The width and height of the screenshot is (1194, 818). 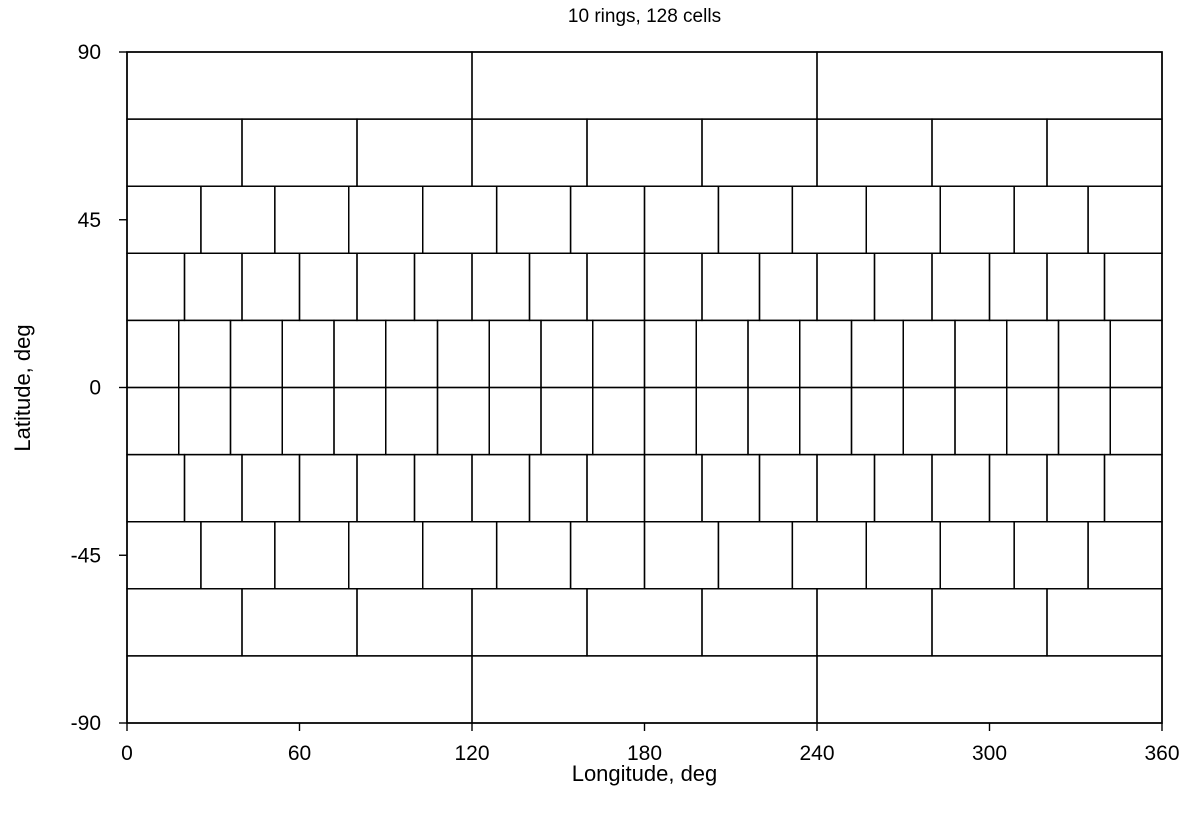 I want to click on y-axis: -90 -45 0 45 90, so click(x=99, y=388).